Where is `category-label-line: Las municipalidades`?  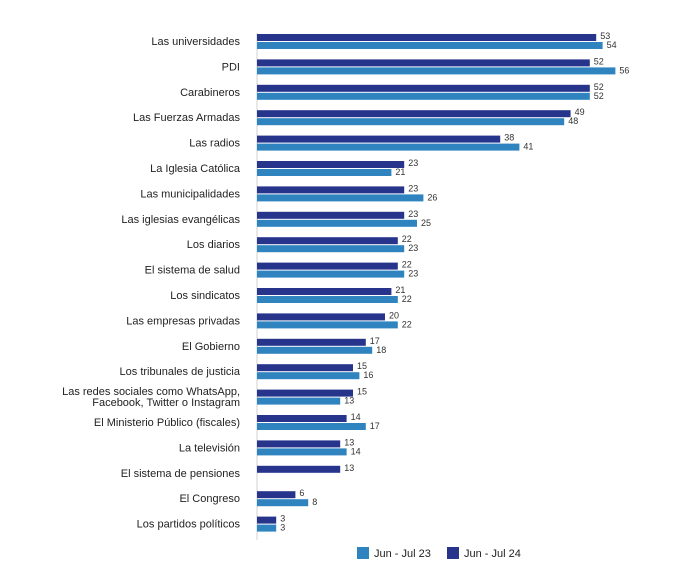
category-label-line: Las municipalidades is located at coordinates (190, 194).